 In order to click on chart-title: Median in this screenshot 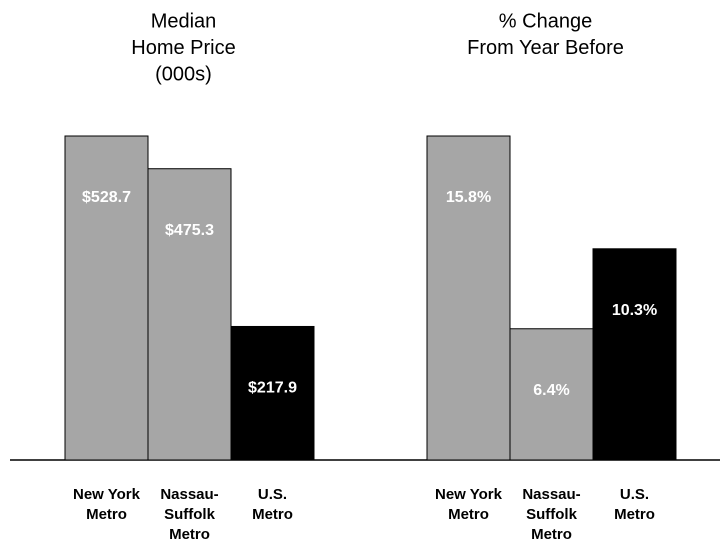, I will do `click(184, 21)`.